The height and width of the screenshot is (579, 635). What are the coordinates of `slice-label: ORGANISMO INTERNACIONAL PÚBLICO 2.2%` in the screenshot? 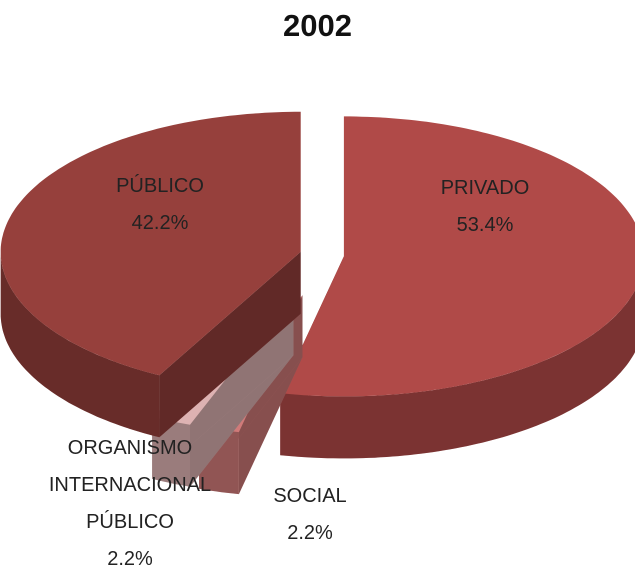 It's located at (130, 504).